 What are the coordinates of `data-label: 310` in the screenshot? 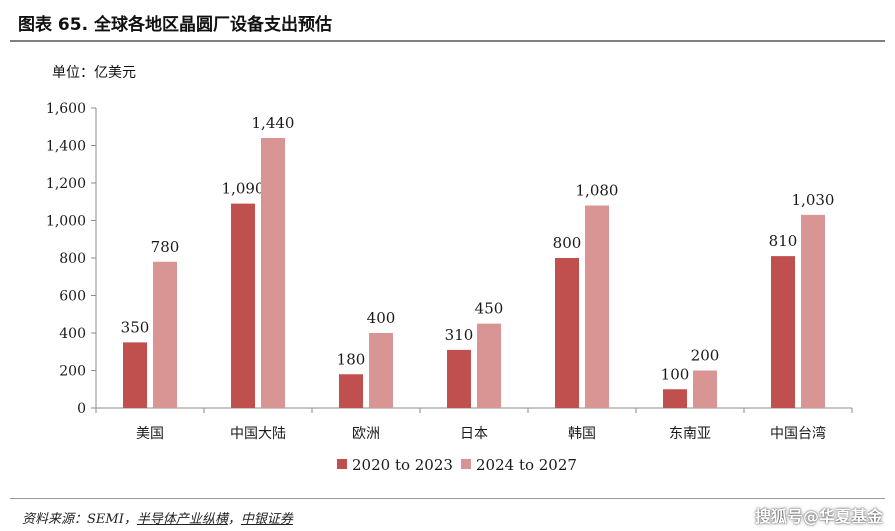 It's located at (459, 335).